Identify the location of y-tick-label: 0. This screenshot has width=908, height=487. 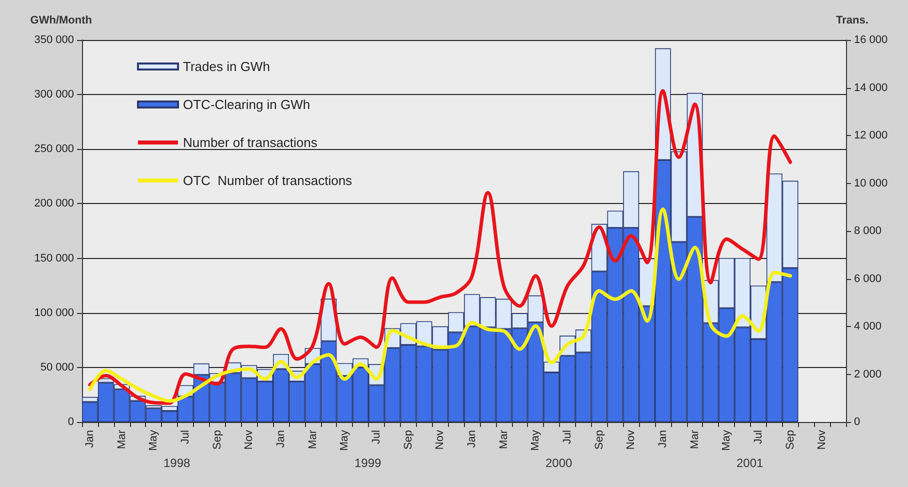
(71, 422).